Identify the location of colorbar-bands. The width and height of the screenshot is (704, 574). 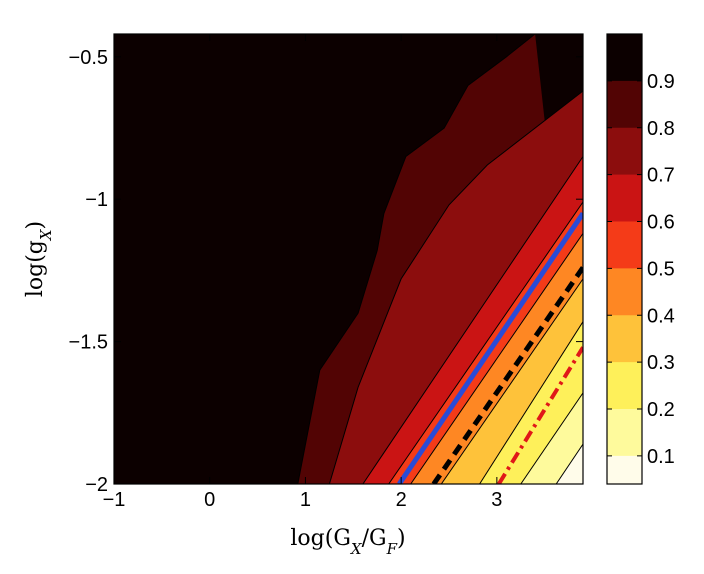
(624, 259).